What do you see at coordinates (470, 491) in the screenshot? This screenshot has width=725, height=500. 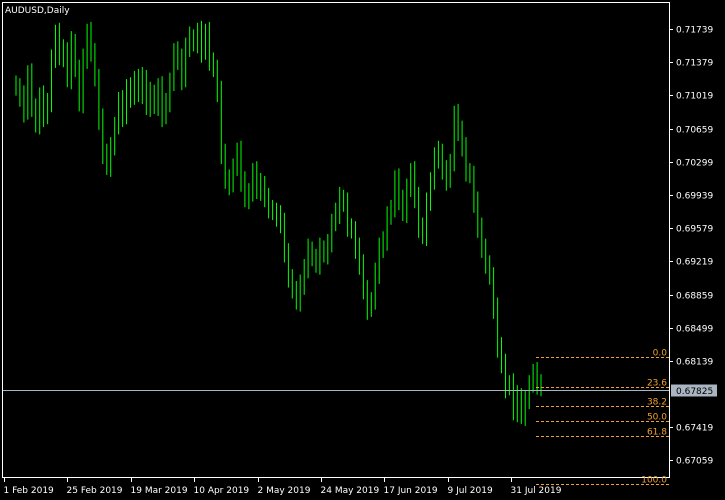 I see `x-tick-label: 9 Jul 2019` at bounding box center [470, 491].